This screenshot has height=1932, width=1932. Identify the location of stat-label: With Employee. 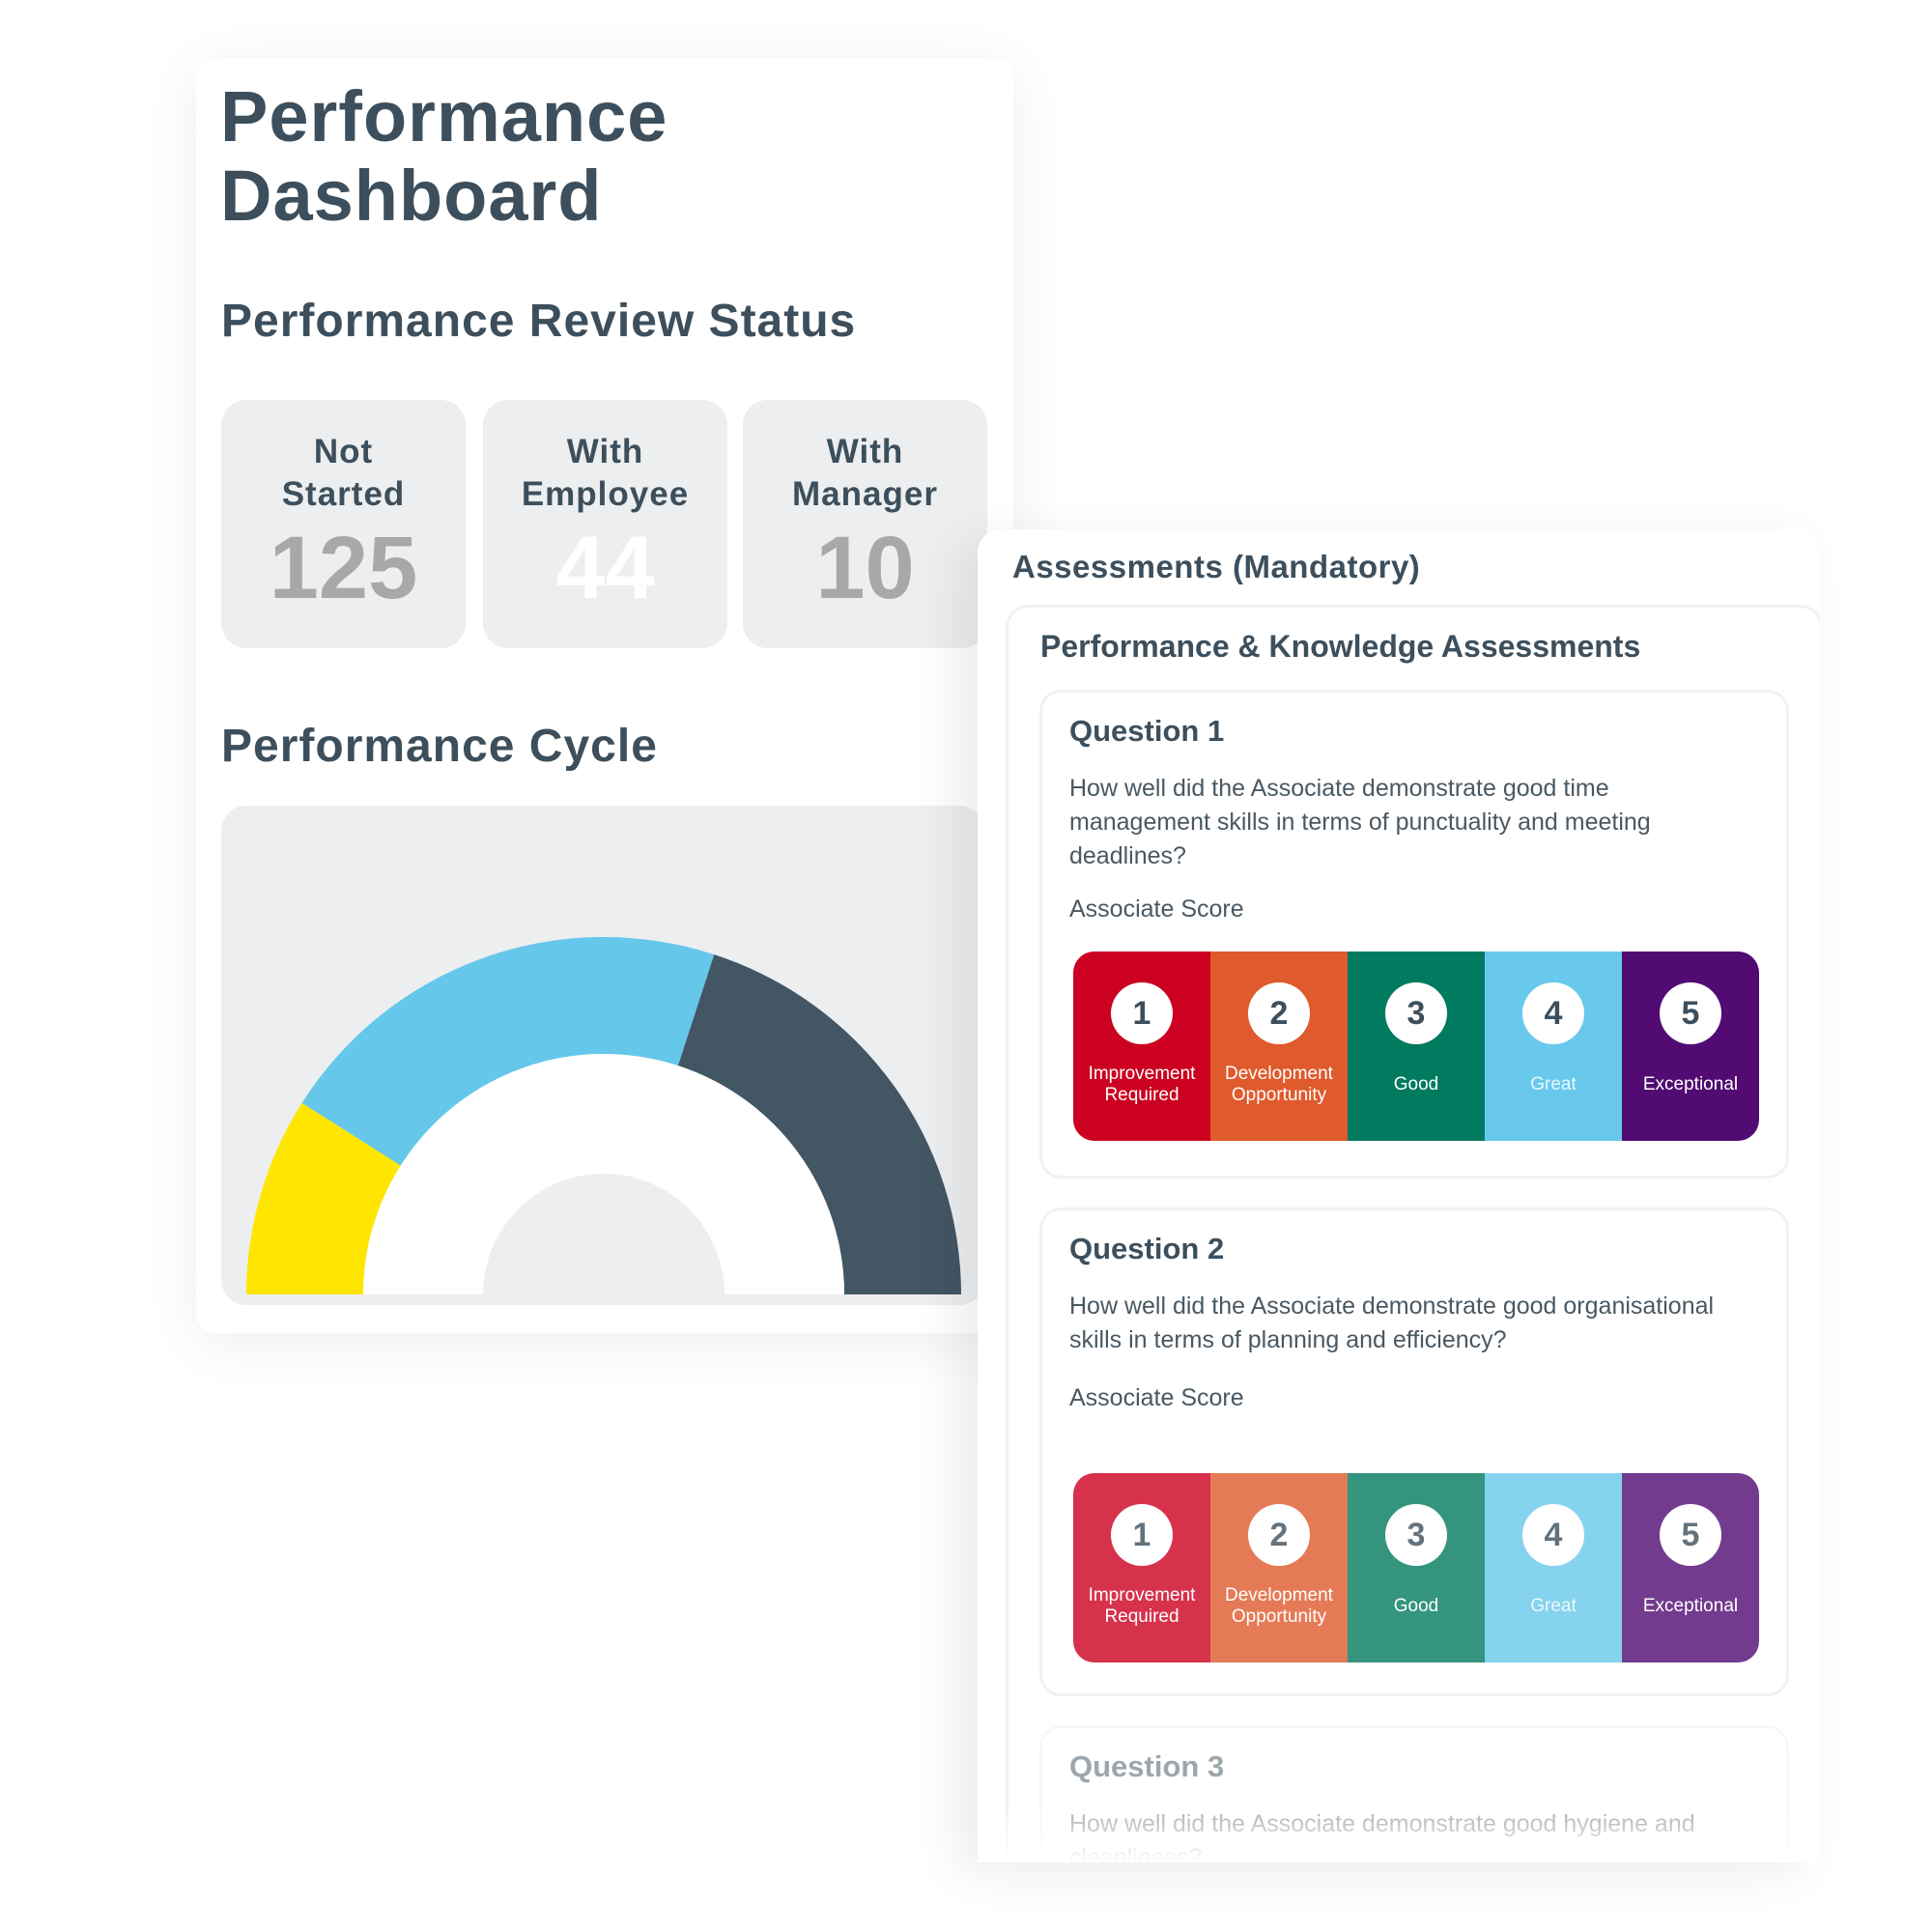
(605, 473).